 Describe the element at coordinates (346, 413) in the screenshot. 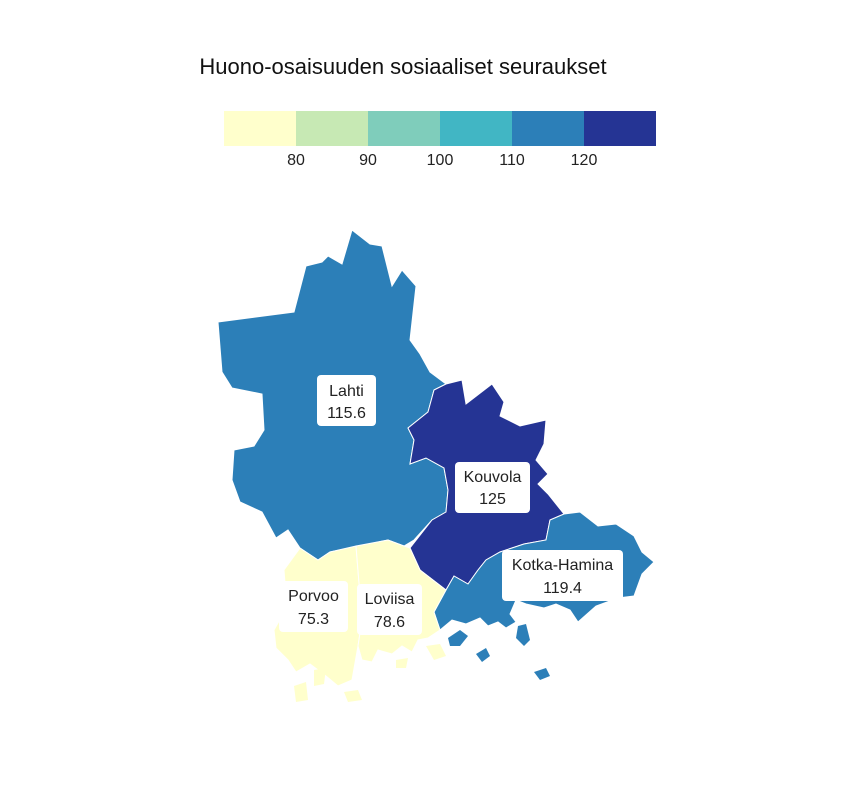

I see `region-value: 115.6` at that location.